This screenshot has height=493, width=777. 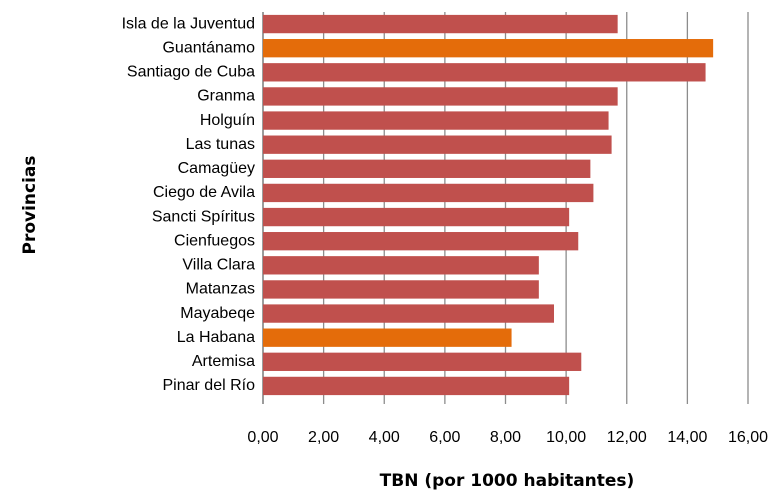 What do you see at coordinates (223, 361) in the screenshot?
I see `y-tick-label: Artemisa` at bounding box center [223, 361].